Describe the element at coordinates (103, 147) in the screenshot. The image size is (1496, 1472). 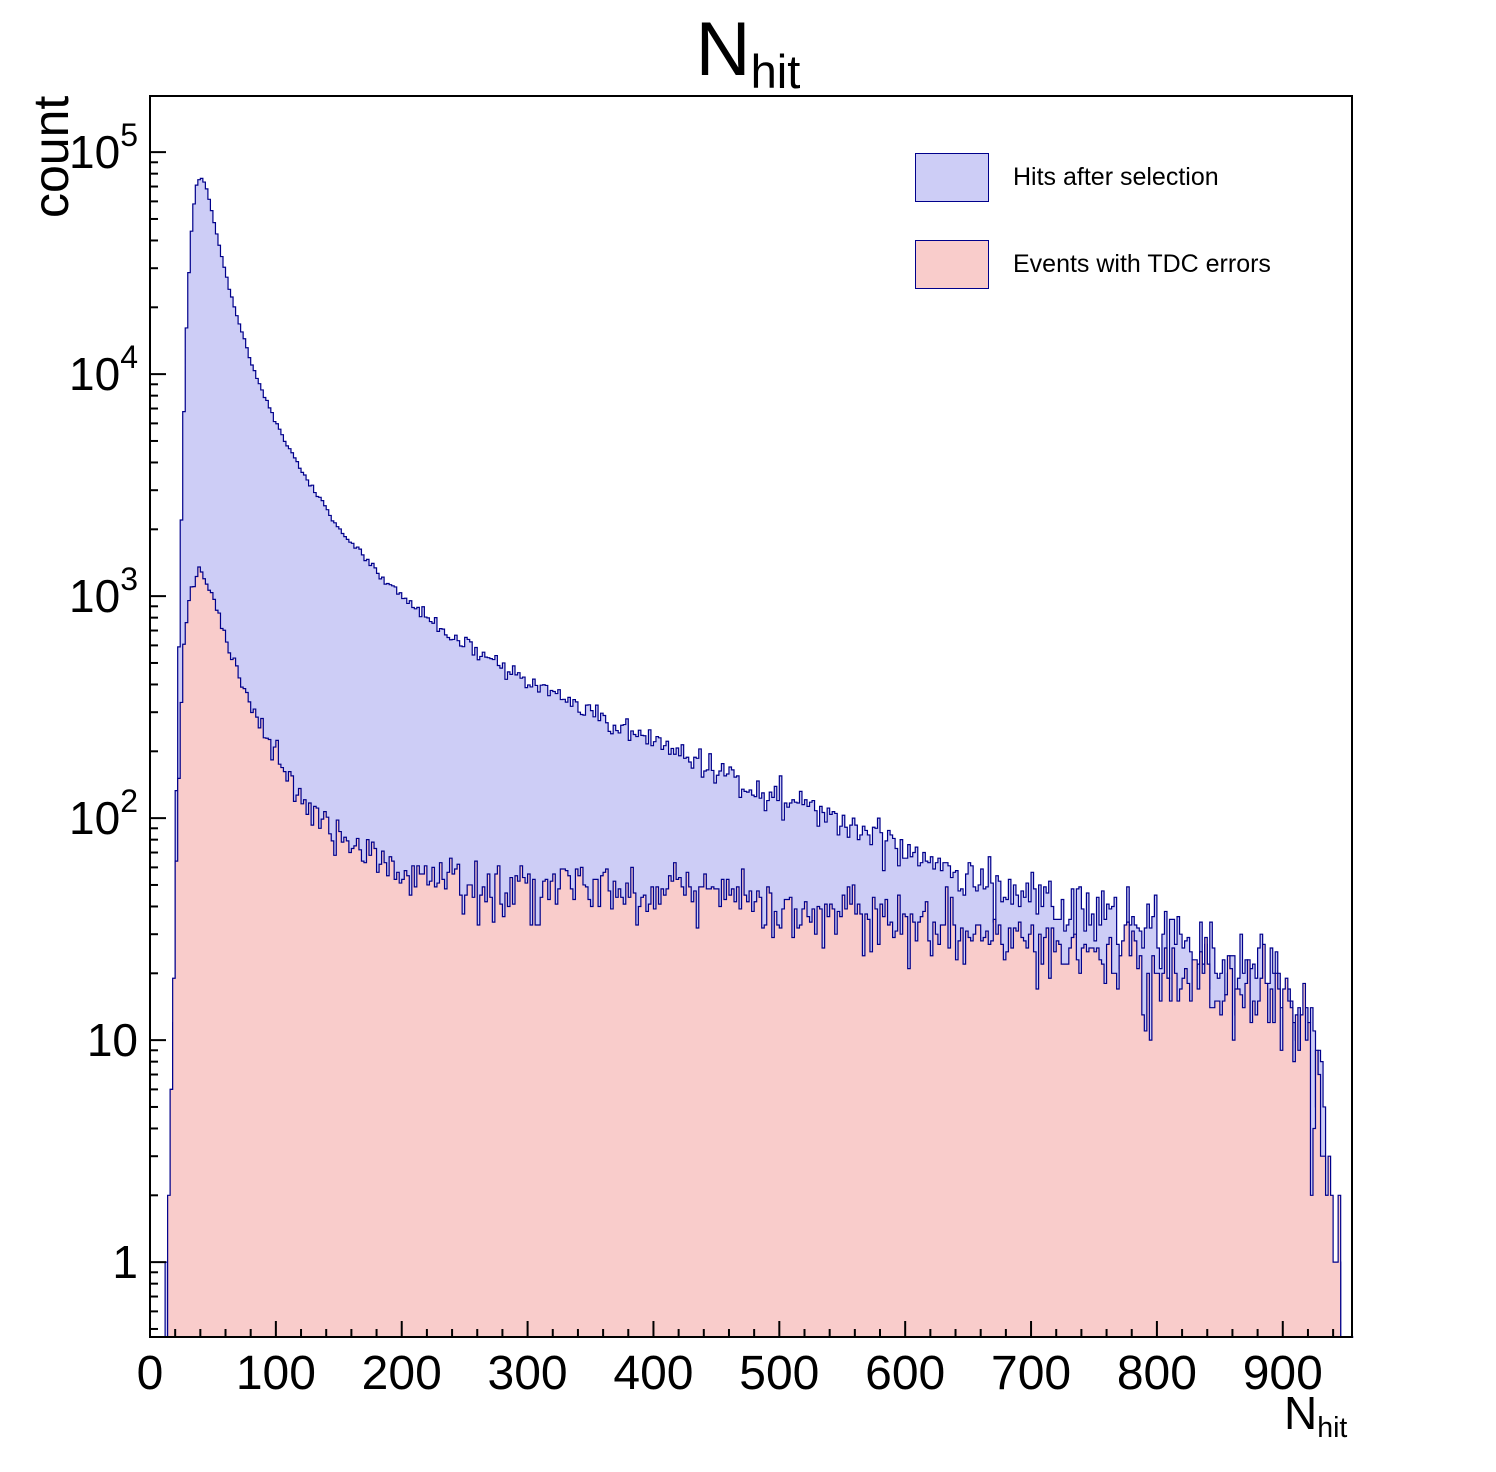
I see `svg-text: 10⁵` at that location.